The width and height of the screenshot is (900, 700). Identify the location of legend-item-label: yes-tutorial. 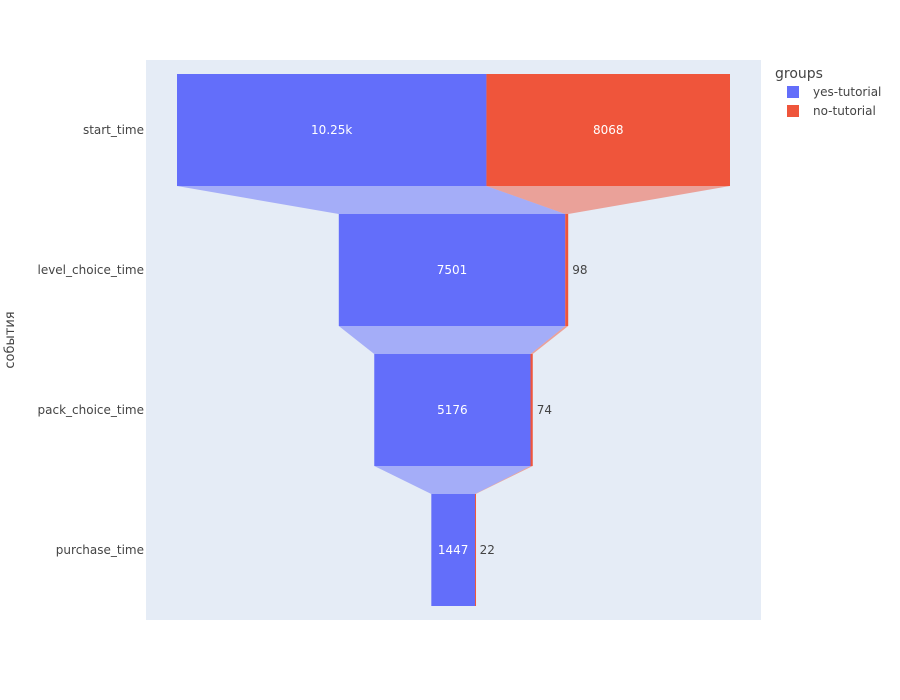
(847, 92).